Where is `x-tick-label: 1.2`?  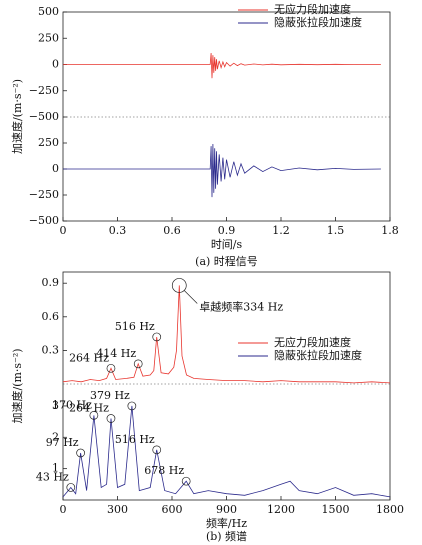
x-tick-label: 1.2 is located at coordinates (281, 230).